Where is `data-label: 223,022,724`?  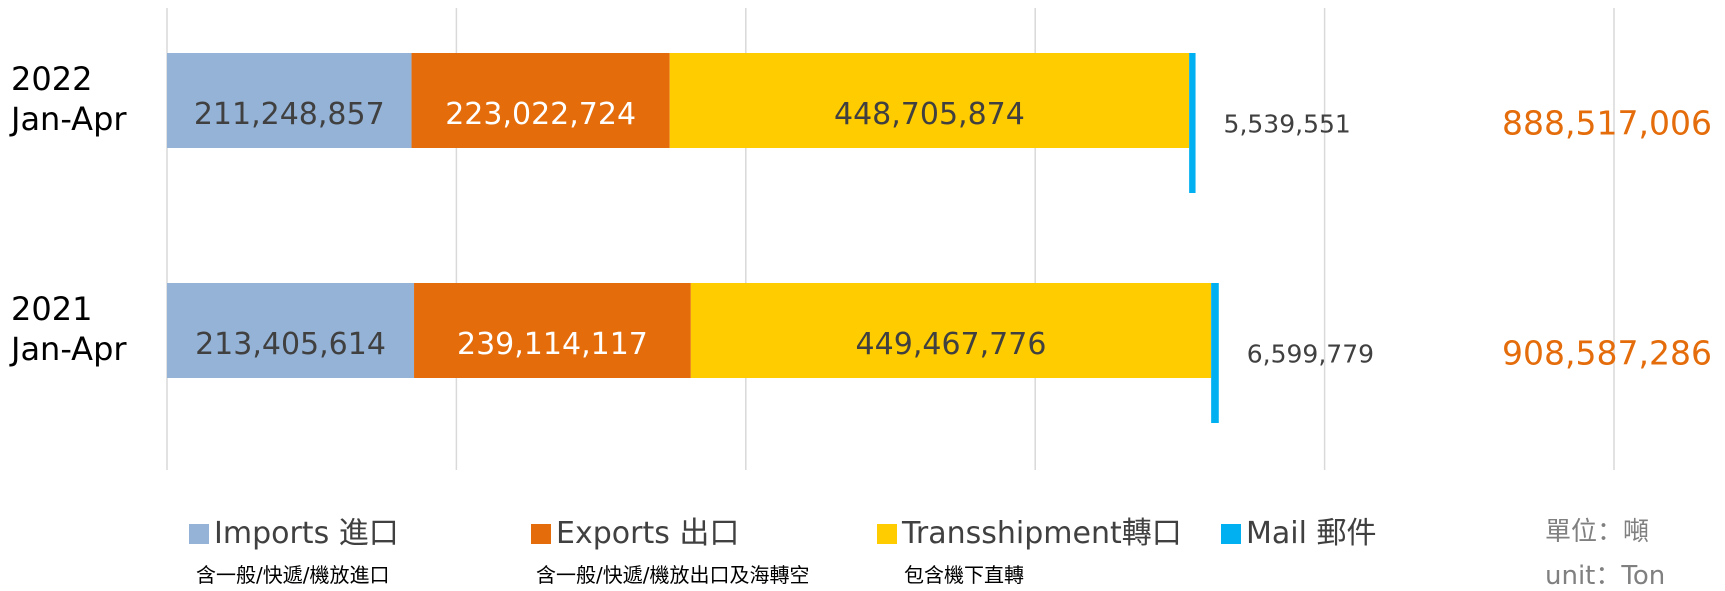 data-label: 223,022,724 is located at coordinates (541, 114).